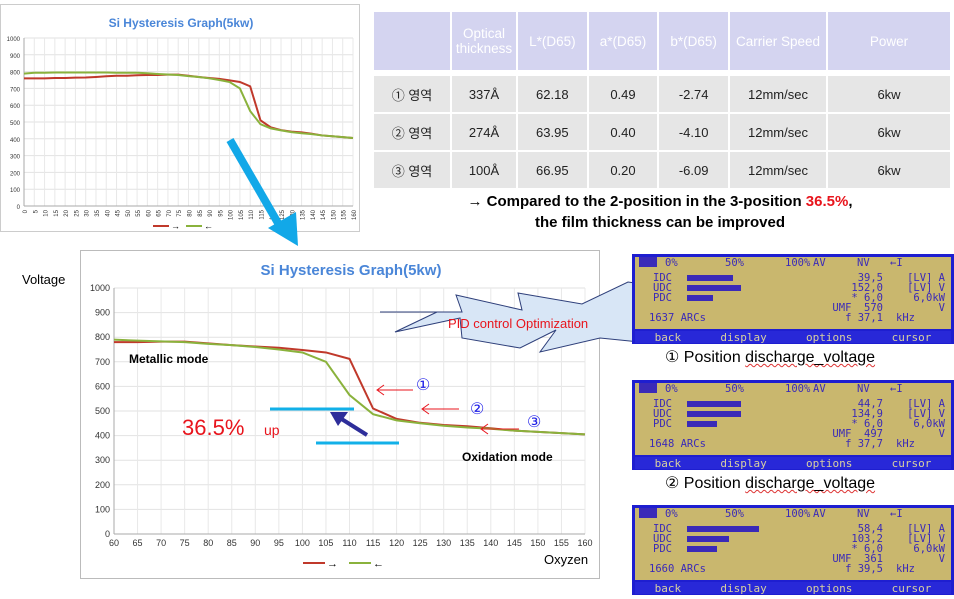 This screenshot has height=599, width=954. What do you see at coordinates (412, 41) in the screenshot?
I see `col-header` at bounding box center [412, 41].